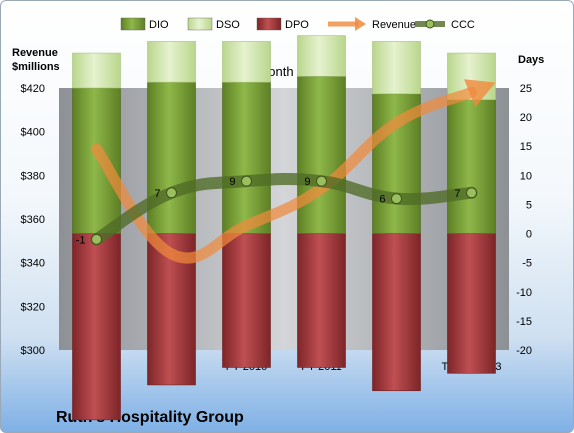  What do you see at coordinates (269, 24) in the screenshot?
I see `legend-swatch-dpo` at bounding box center [269, 24].